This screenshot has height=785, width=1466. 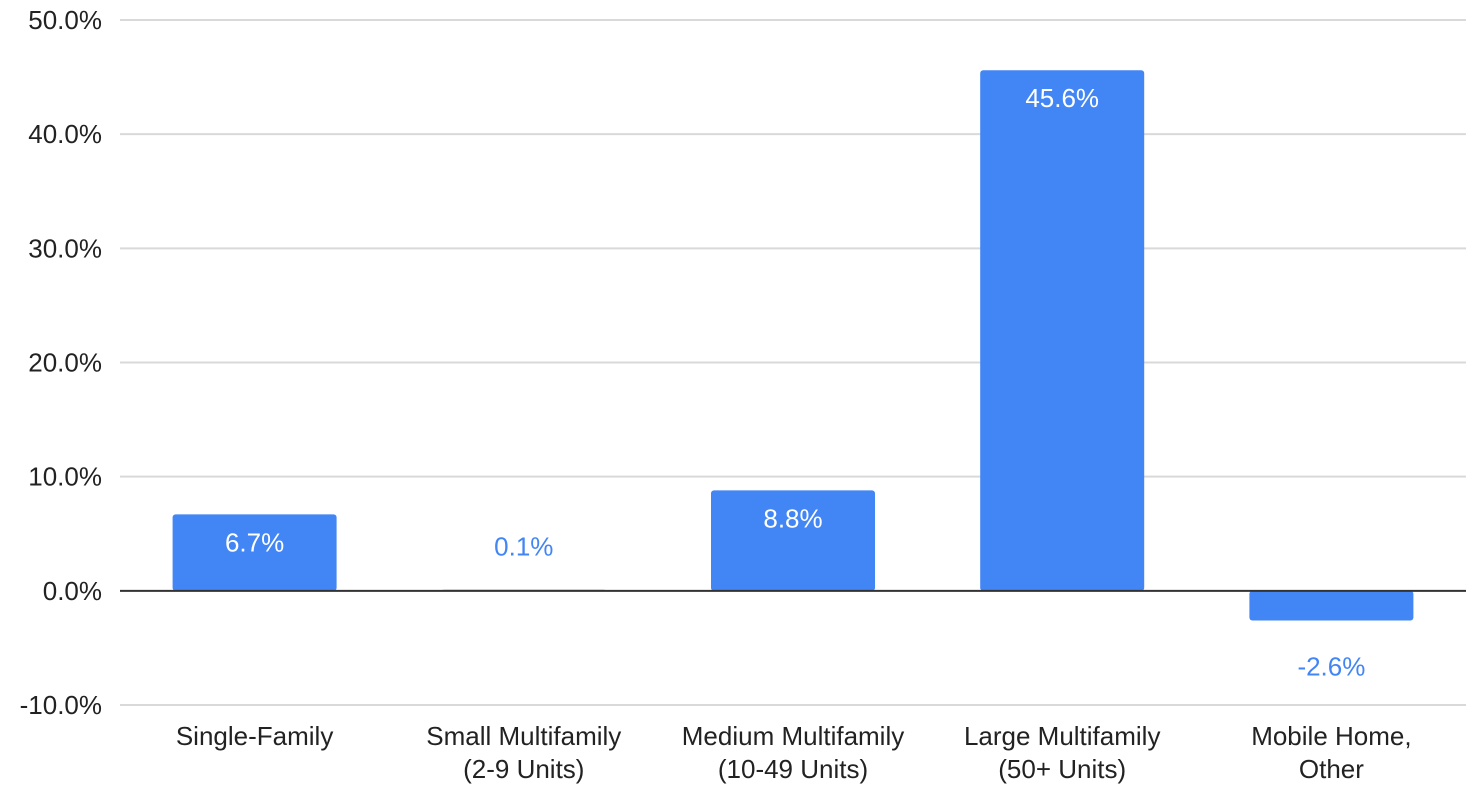 What do you see at coordinates (255, 736) in the screenshot?
I see `x-tick-label: Single-Family` at bounding box center [255, 736].